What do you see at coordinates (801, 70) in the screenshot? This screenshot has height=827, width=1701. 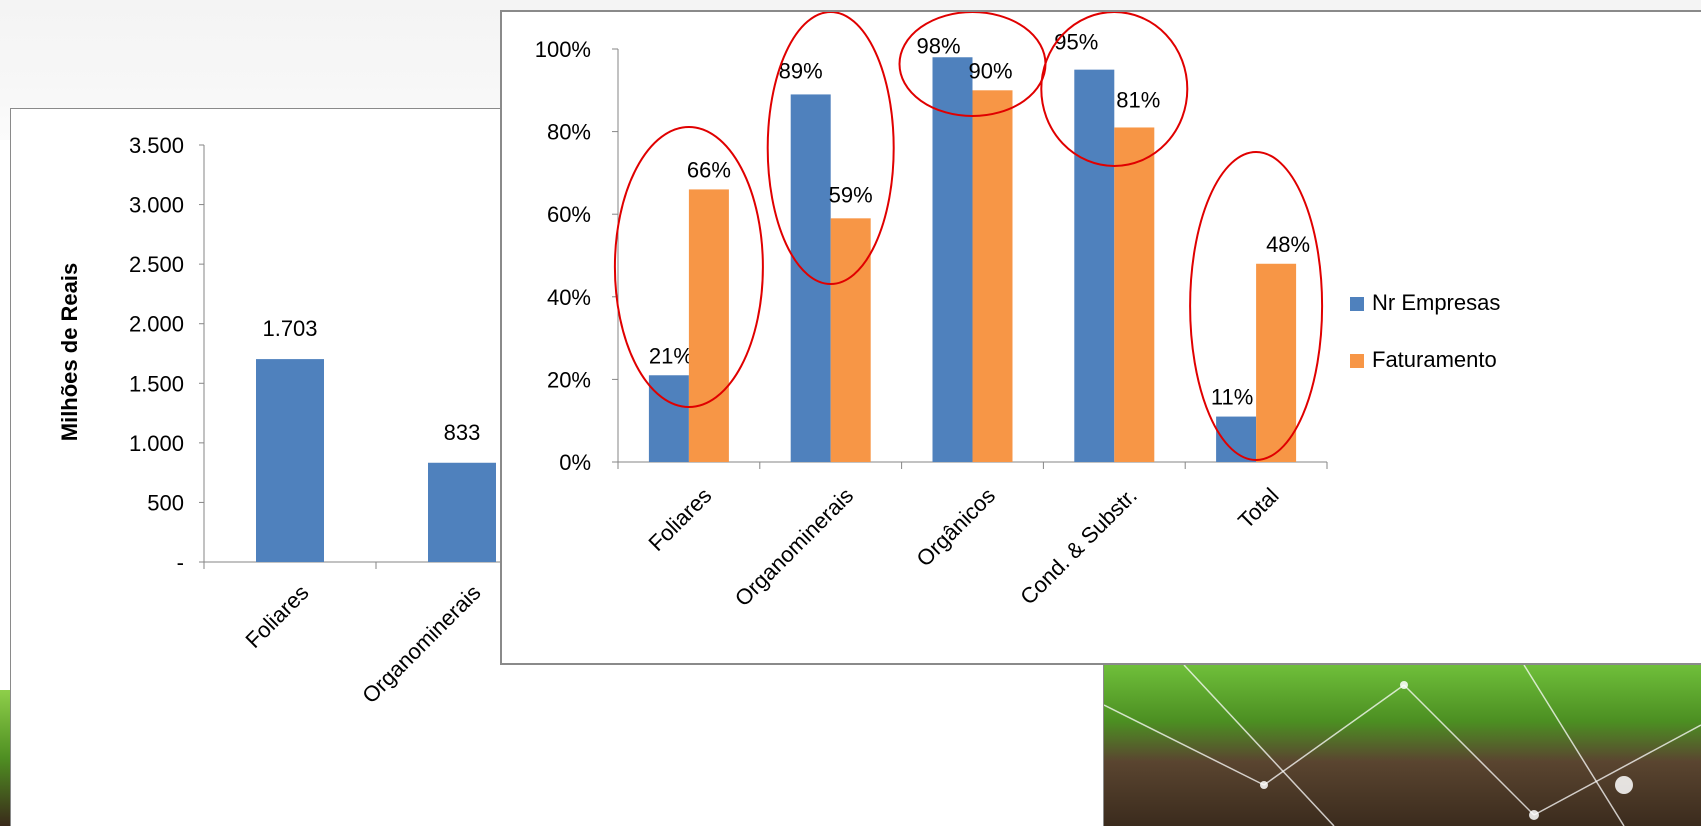 I see `data-label: 89%` at bounding box center [801, 70].